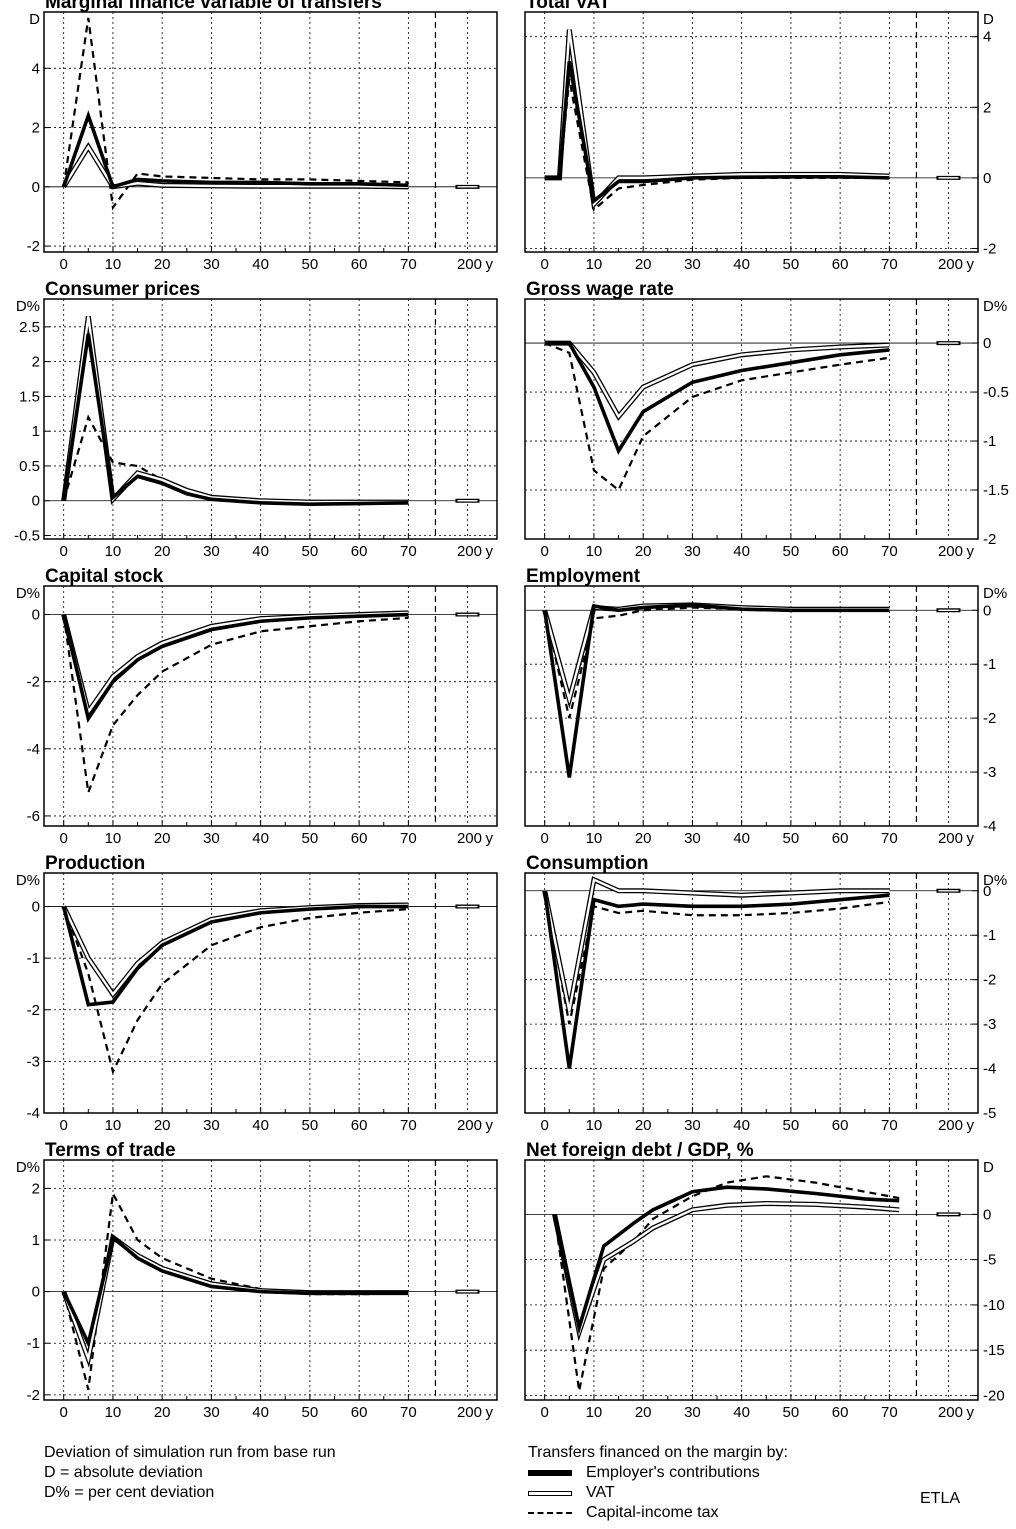  I want to click on chart-title: Net foreign debt / GDP, %, so click(640, 1150).